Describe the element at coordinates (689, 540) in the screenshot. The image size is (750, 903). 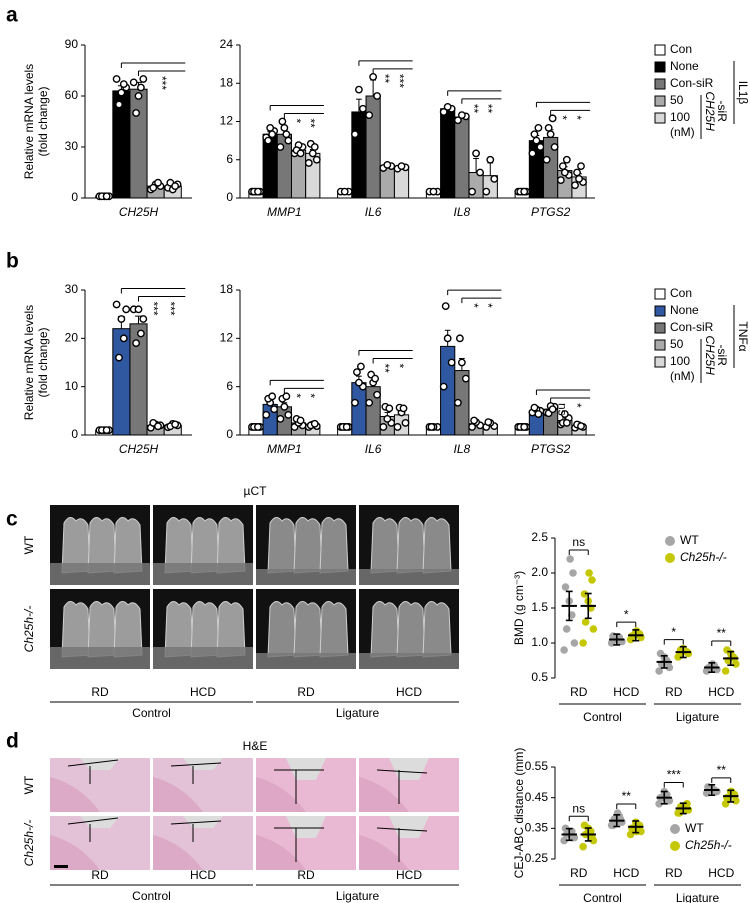
I see `legend-label: WT` at that location.